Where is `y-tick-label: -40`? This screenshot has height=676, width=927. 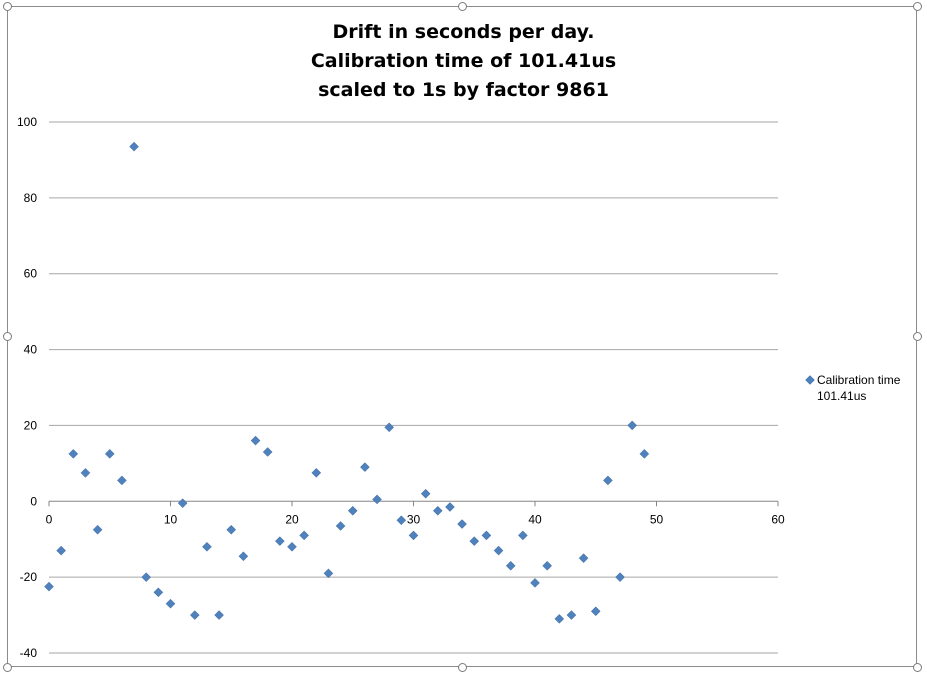 y-tick-label: -40 is located at coordinates (29, 653).